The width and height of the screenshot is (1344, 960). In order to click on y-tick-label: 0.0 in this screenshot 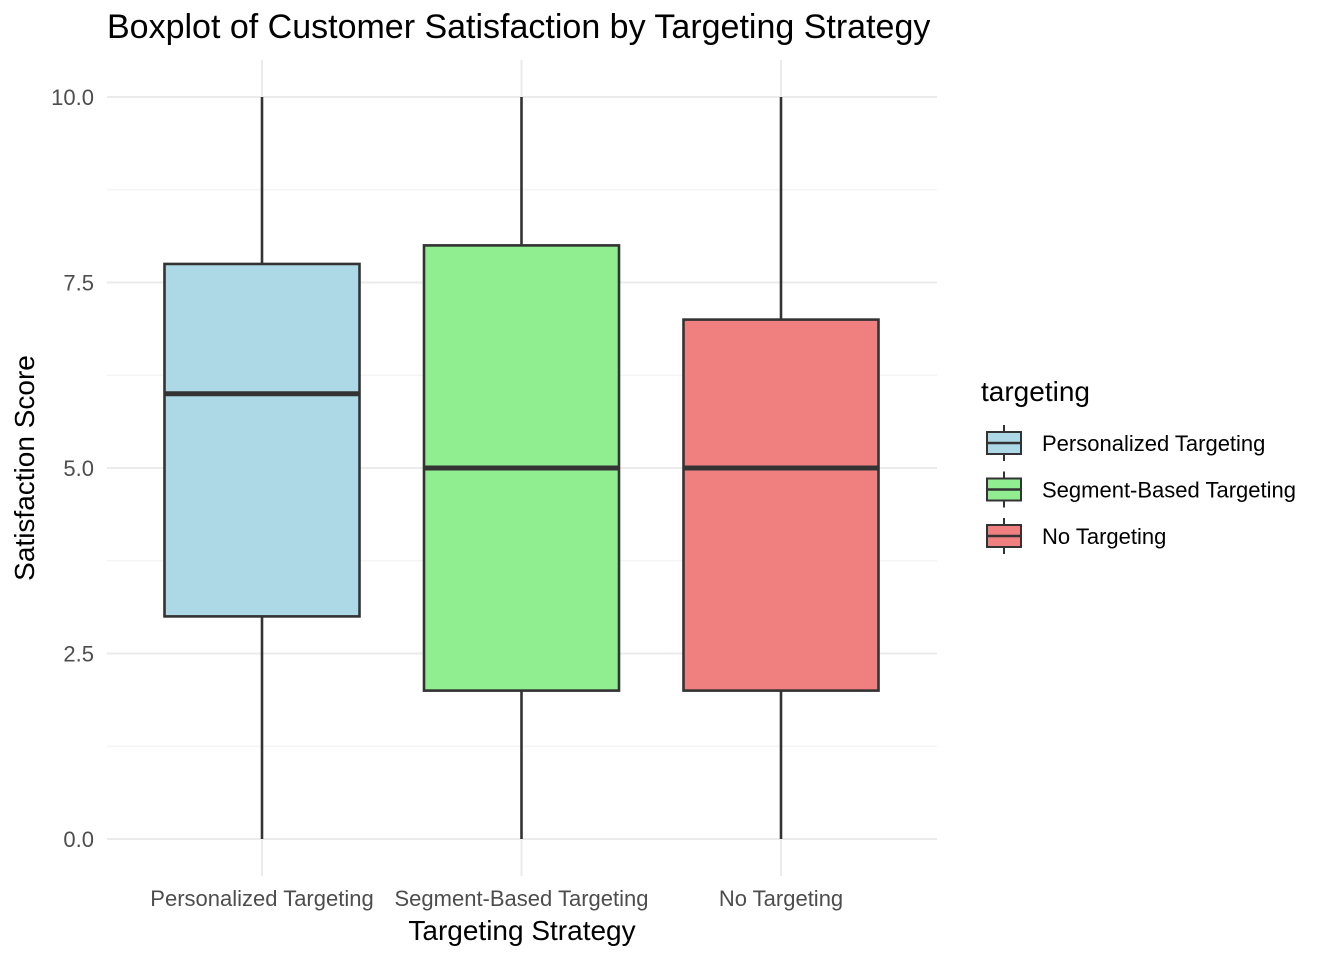, I will do `click(78, 839)`.